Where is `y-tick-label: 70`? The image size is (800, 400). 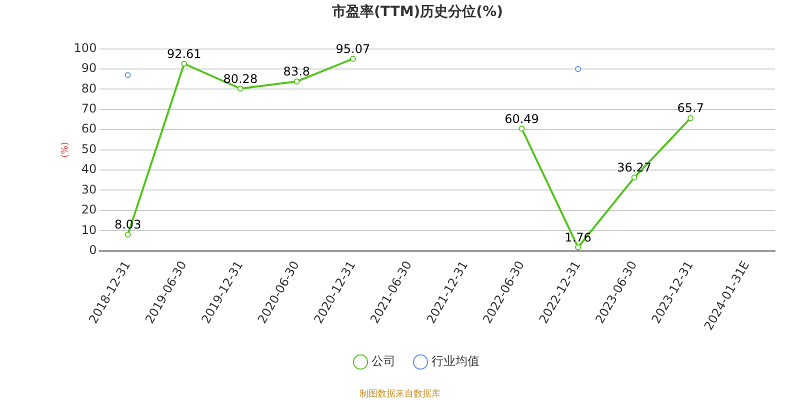
y-tick-label: 70 is located at coordinates (89, 109).